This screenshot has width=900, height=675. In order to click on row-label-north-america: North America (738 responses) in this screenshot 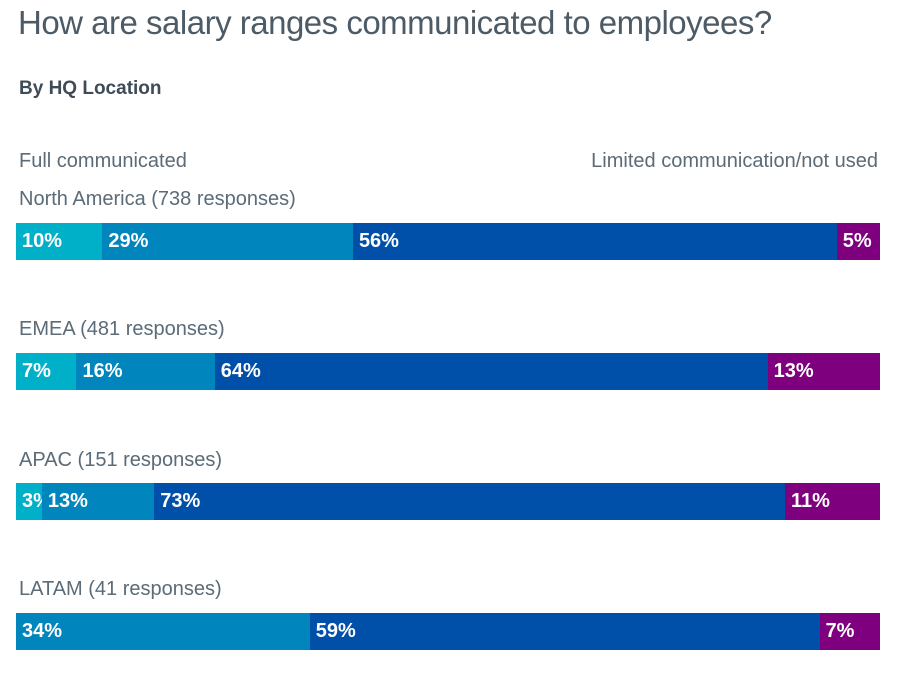, I will do `click(157, 199)`.